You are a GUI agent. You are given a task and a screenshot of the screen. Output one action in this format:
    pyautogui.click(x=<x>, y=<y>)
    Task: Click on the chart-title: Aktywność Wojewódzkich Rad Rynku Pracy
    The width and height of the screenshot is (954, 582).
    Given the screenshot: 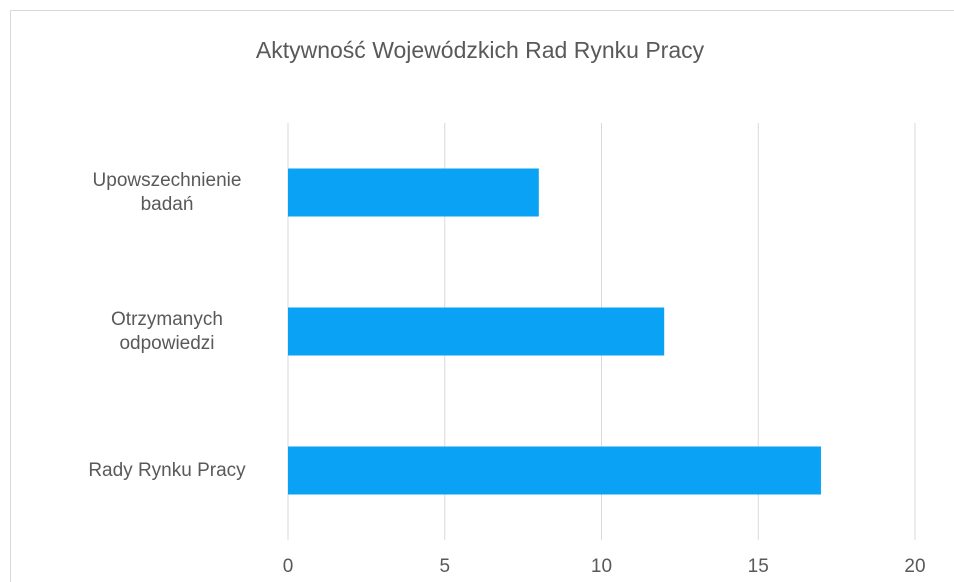 What is the action you would take?
    pyautogui.click(x=480, y=50)
    